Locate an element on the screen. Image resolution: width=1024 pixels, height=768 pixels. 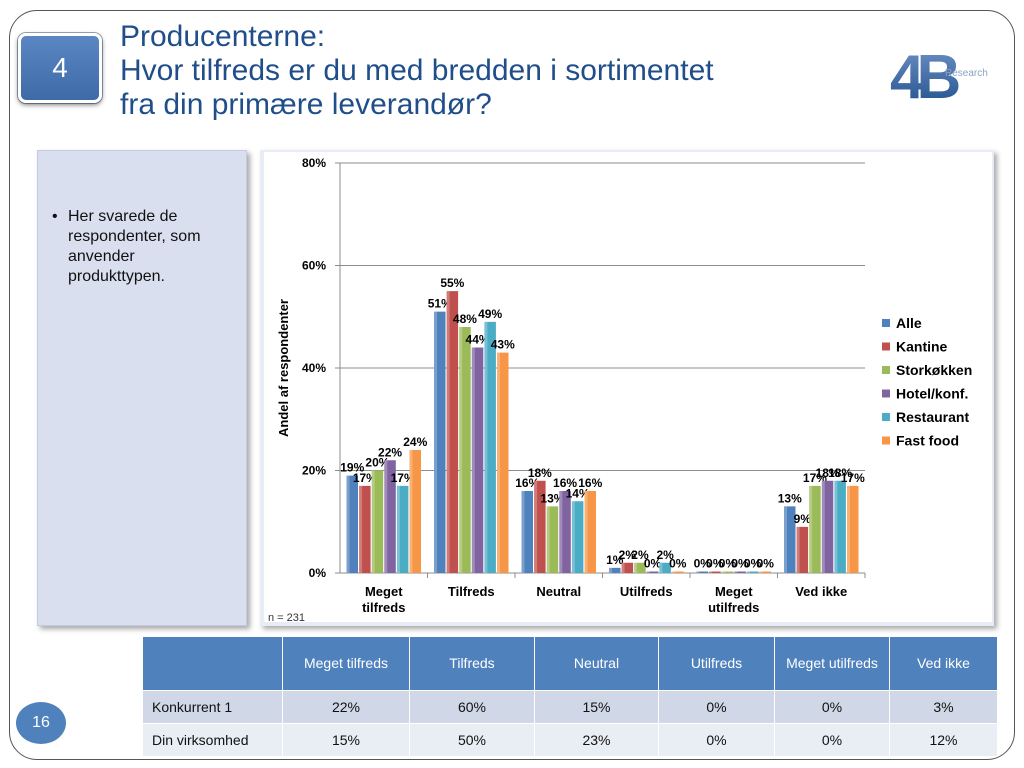
title-line-1: Producenterne: is located at coordinates (223, 36).